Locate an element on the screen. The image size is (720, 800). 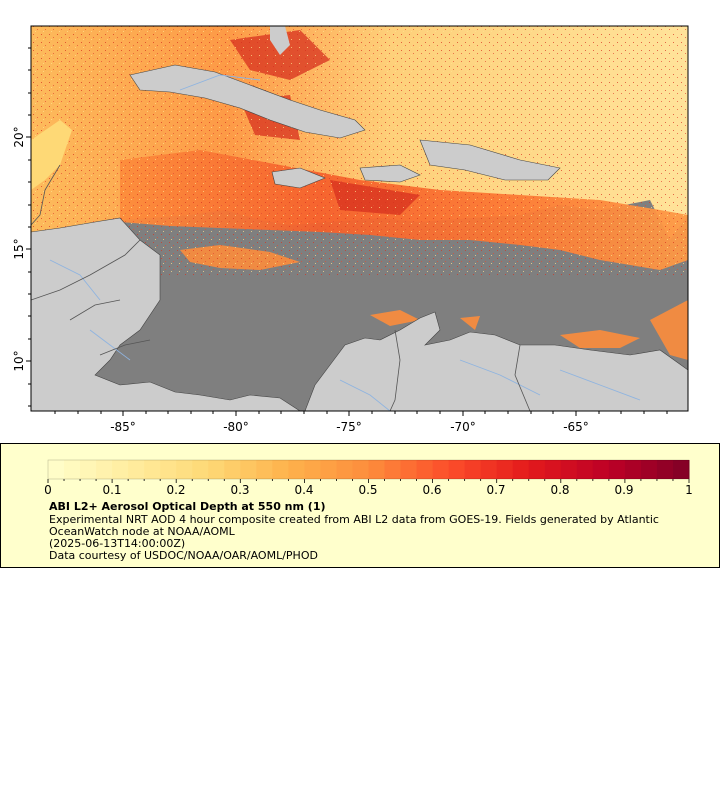
colorbar-cells is located at coordinates (369, 469).